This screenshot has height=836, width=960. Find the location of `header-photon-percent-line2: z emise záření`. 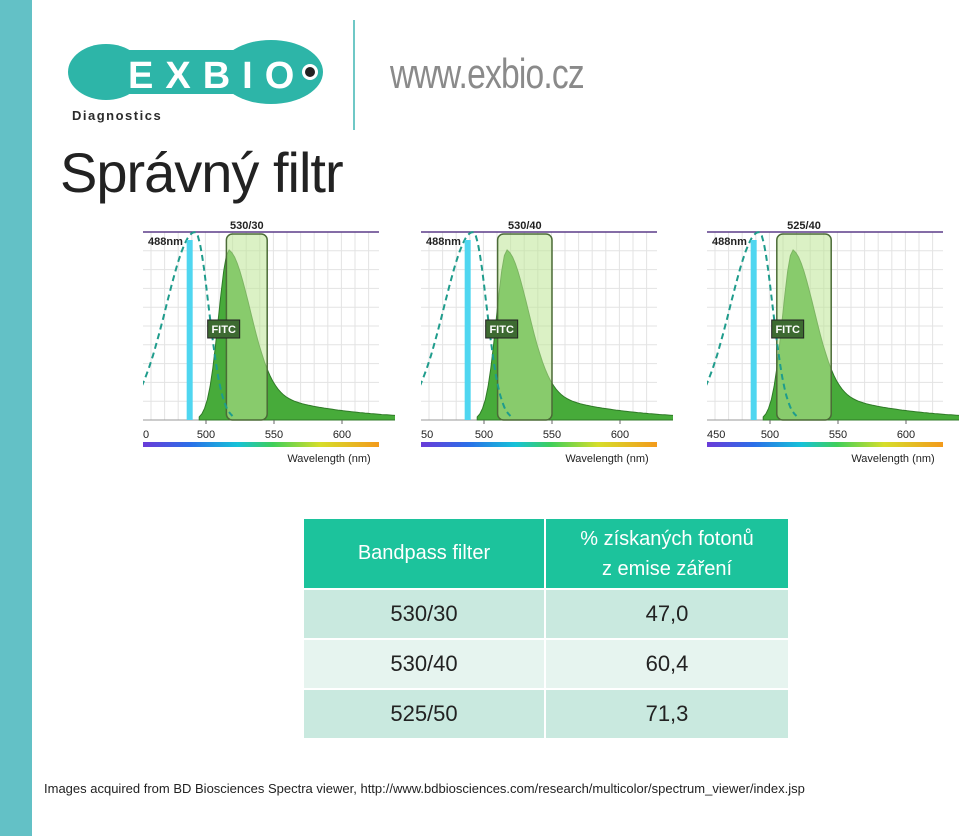

header-photon-percent-line2: z emise záření is located at coordinates (667, 568).